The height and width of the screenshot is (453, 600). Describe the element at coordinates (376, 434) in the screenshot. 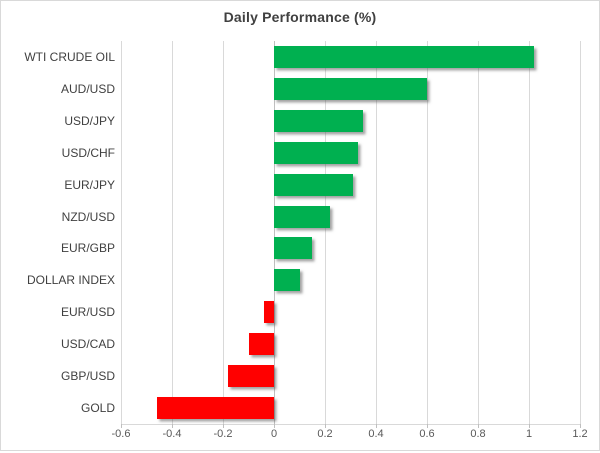

I see `x-tick-label: 0.4` at that location.